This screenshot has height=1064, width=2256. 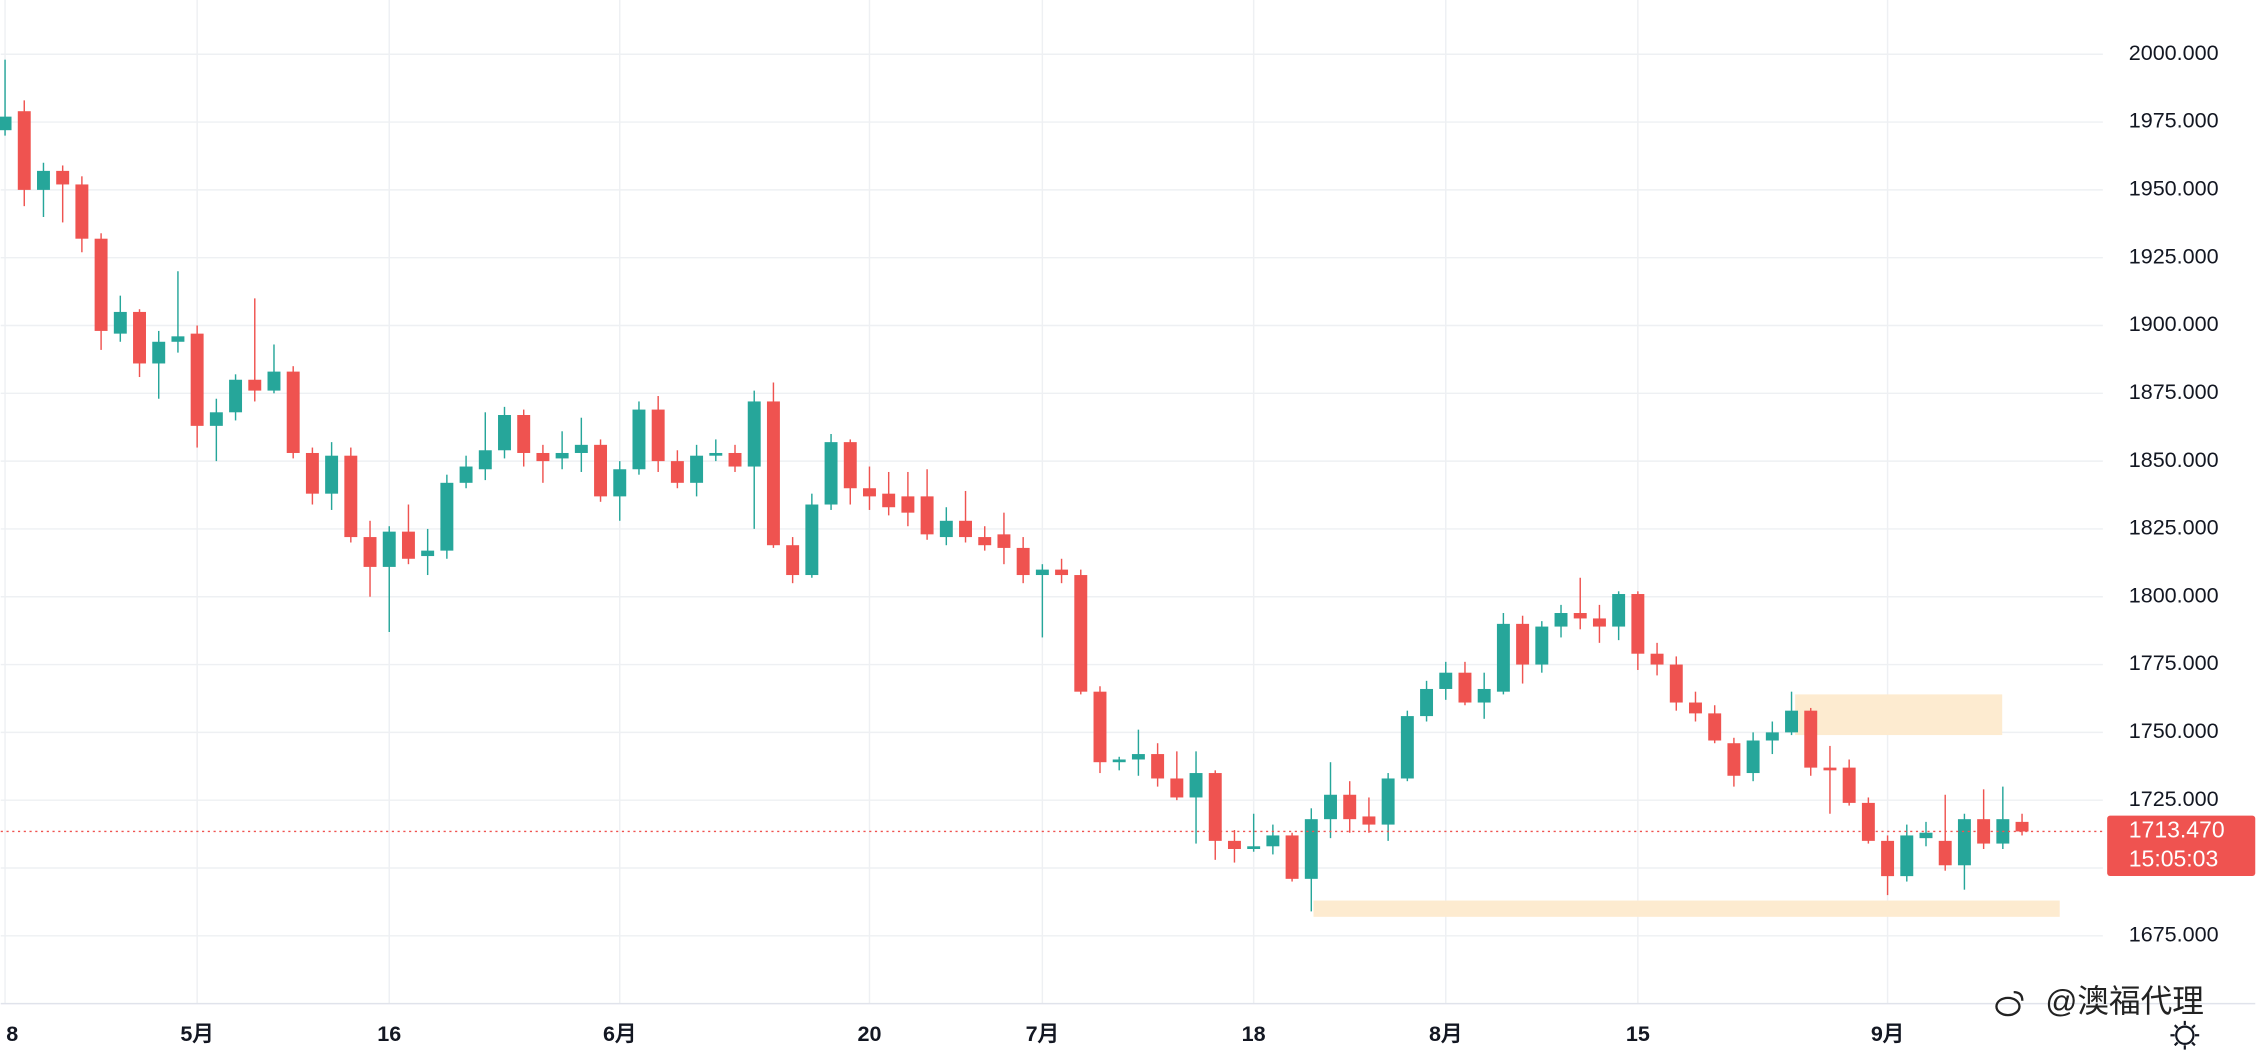 I want to click on y-tick-label: 1925.000, so click(x=2174, y=255).